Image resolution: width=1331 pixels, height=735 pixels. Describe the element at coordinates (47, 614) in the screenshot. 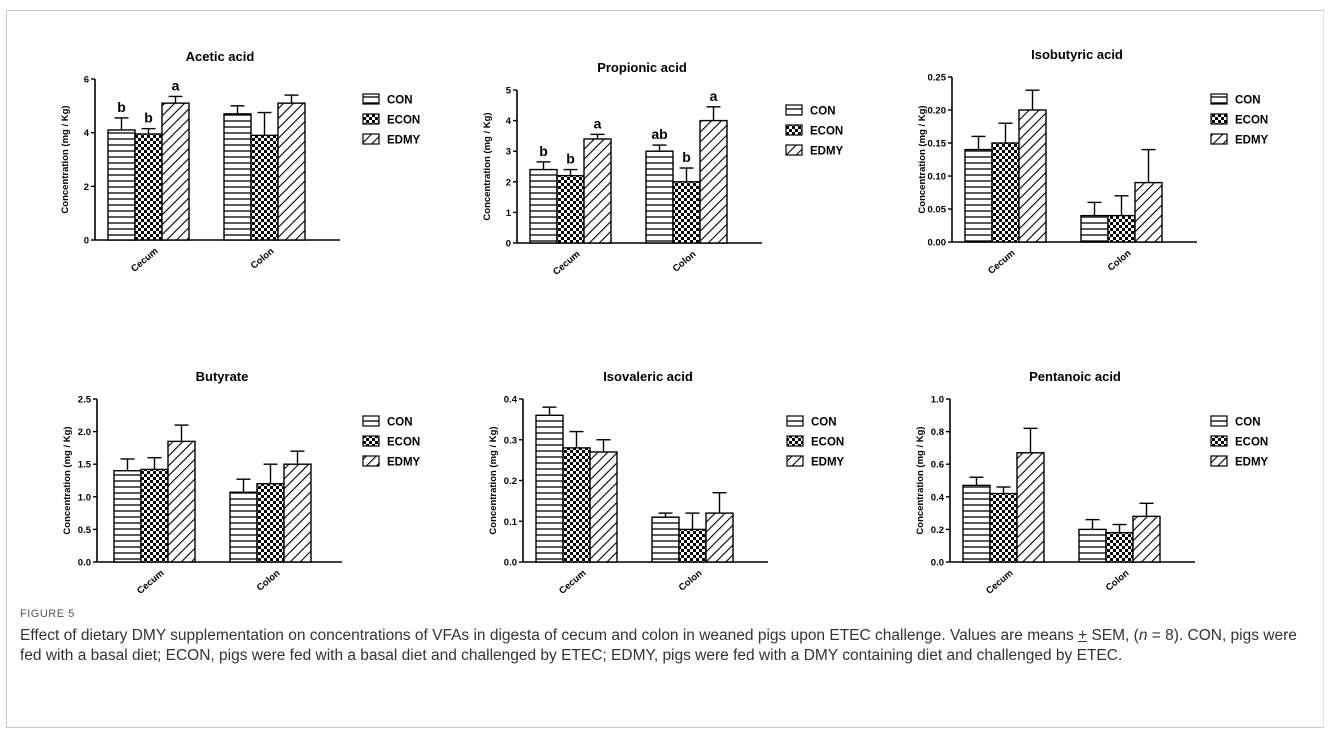

I see `figure-label: FIGURE 5` at that location.